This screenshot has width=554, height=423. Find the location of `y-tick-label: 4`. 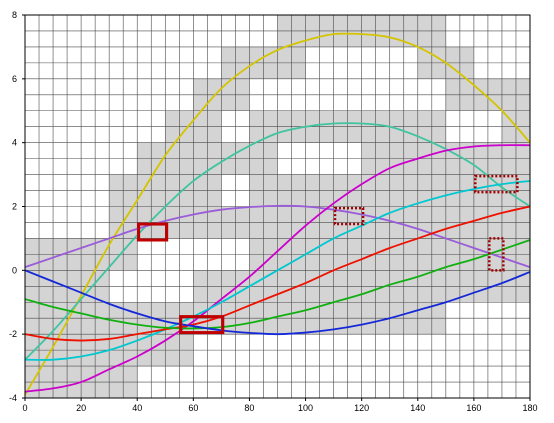

y-tick-label: 4 is located at coordinates (14, 143).